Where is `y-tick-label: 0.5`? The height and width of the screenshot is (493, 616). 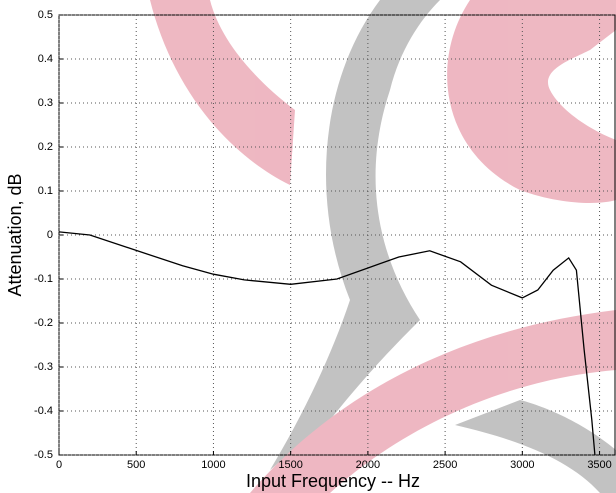
y-tick-label: 0.5 is located at coordinates (45, 15).